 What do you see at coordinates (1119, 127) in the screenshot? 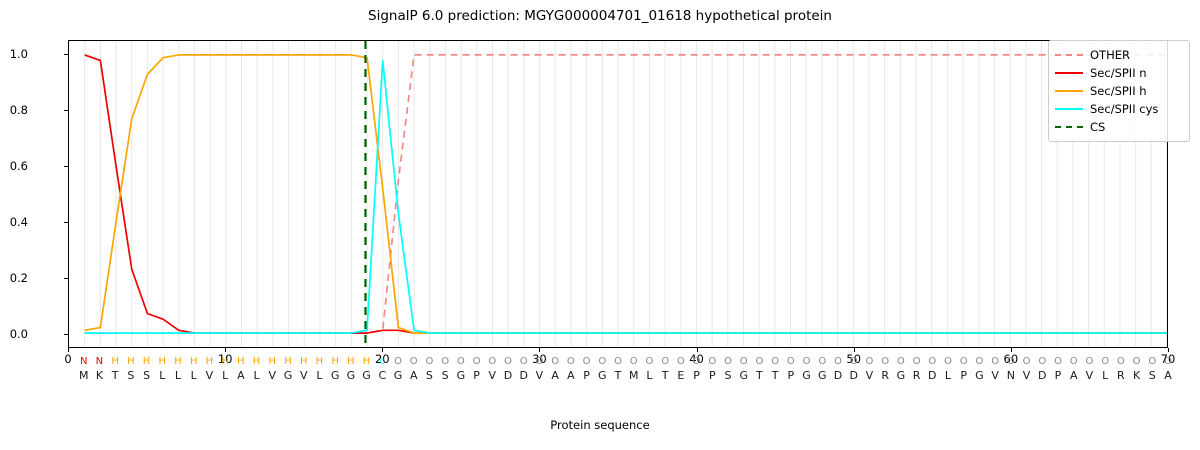
I see `legend-item-cs: CS` at bounding box center [1119, 127].